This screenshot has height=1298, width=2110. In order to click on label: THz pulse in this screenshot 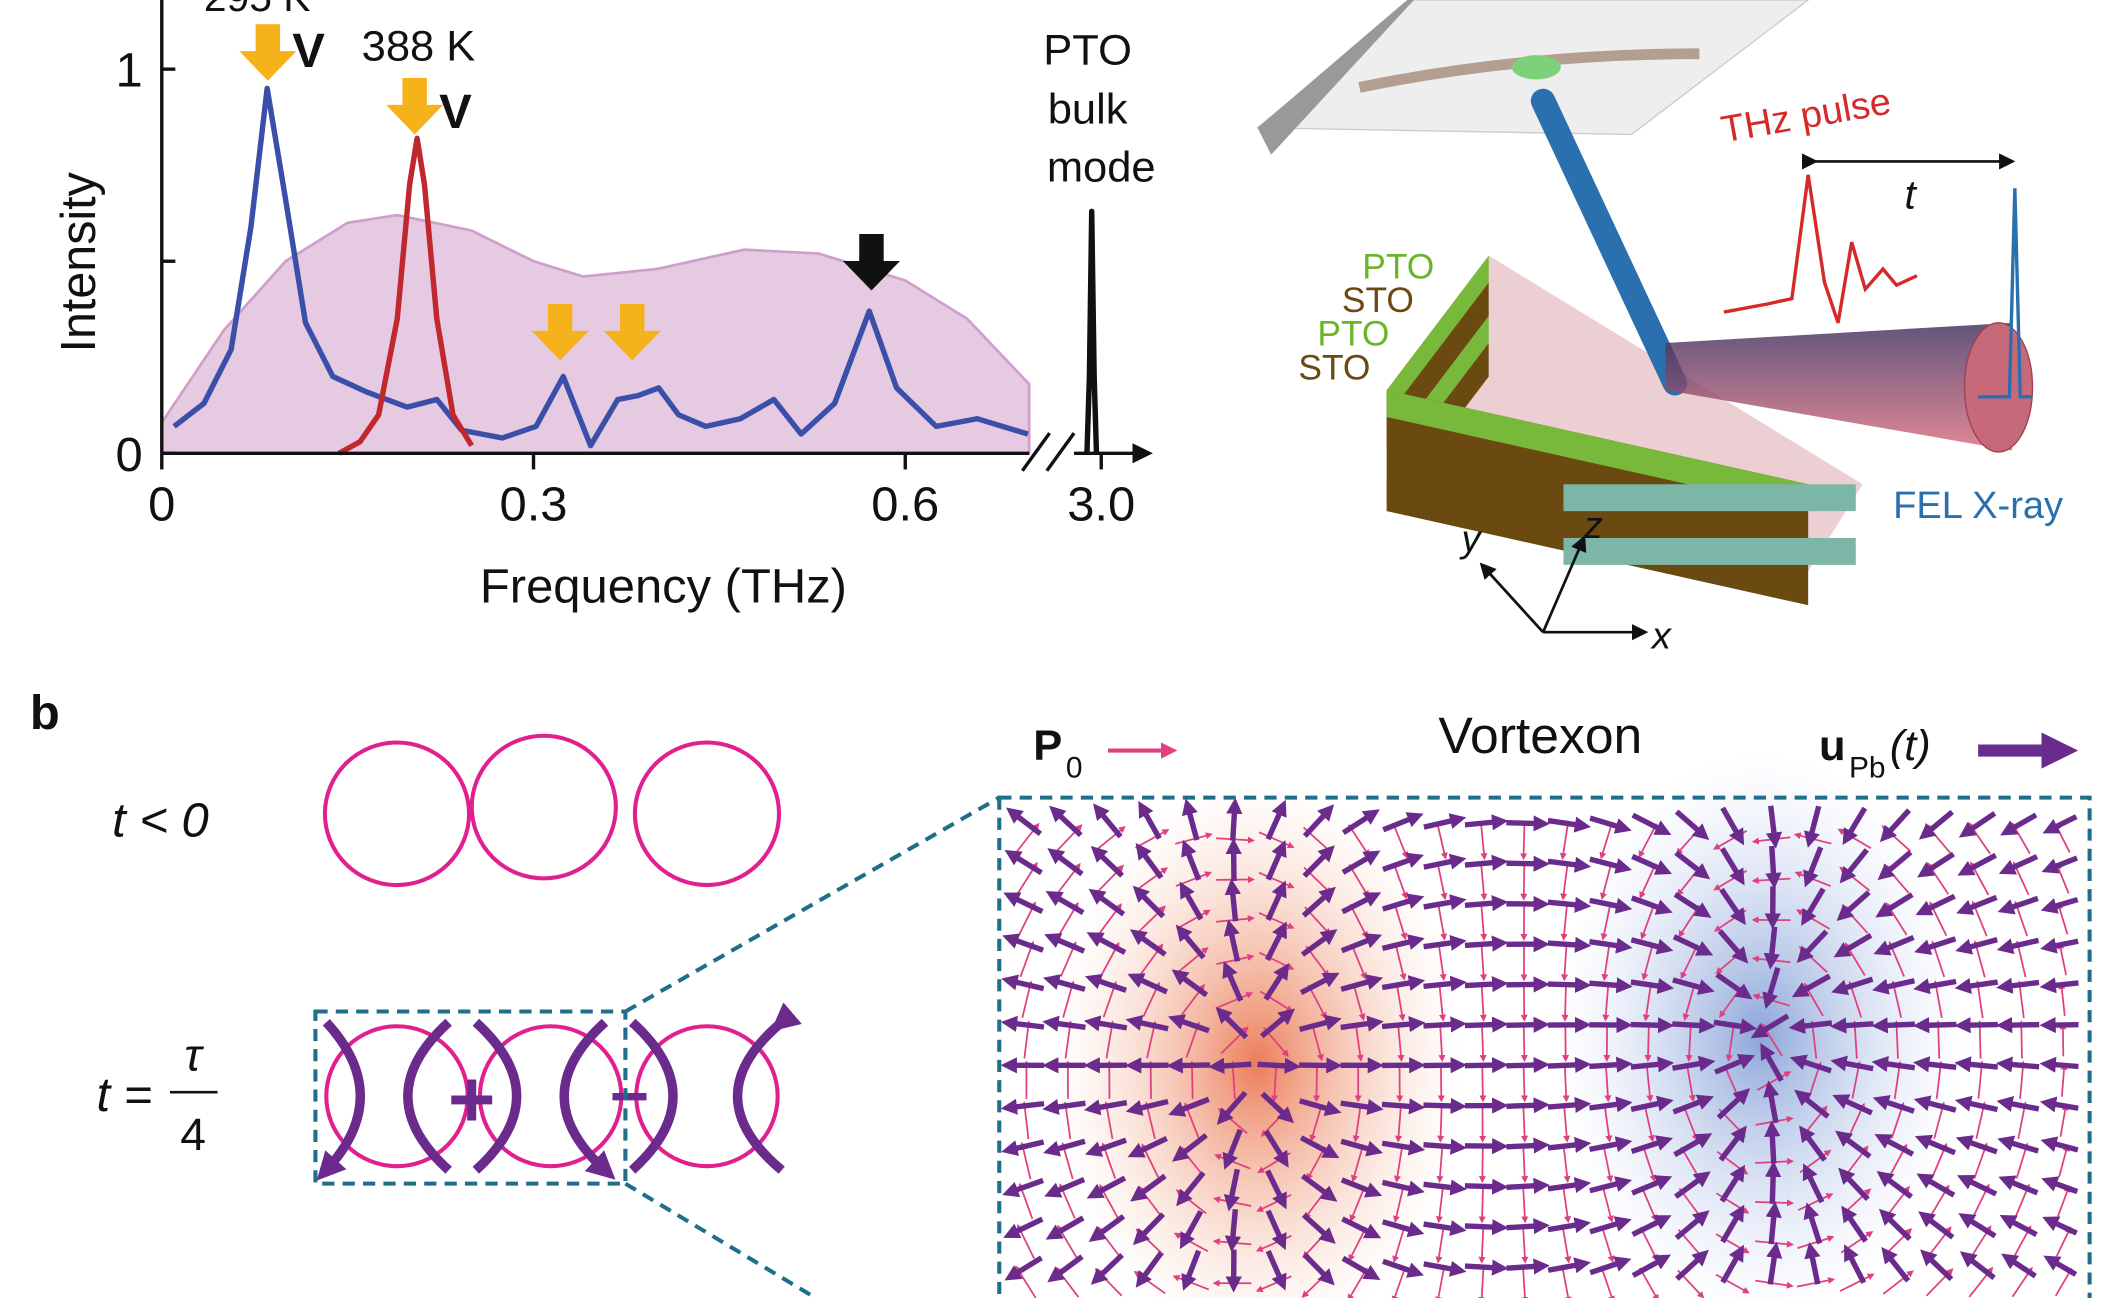, I will do `click(1806, 116)`.